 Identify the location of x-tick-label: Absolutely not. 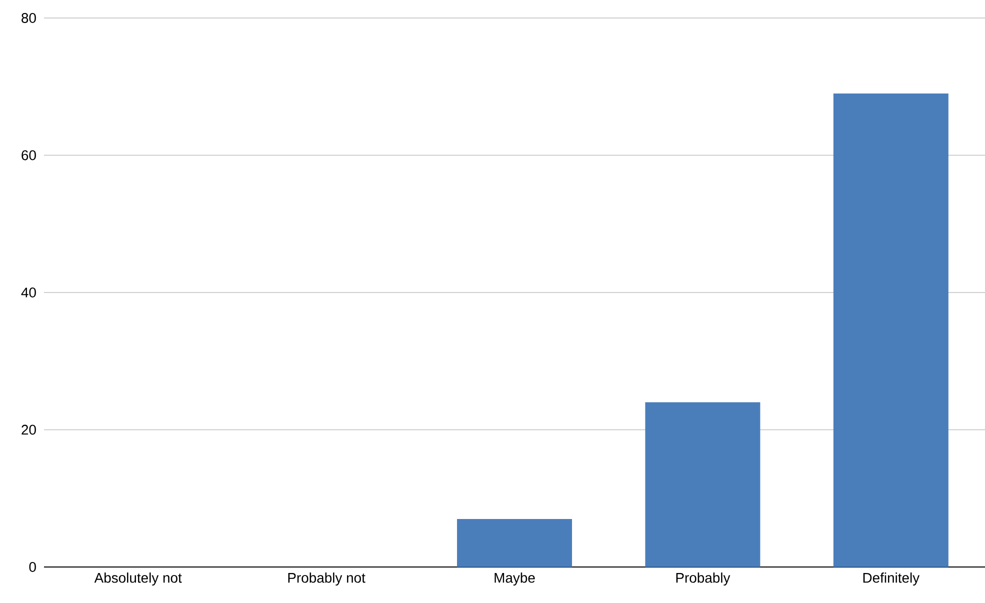
(138, 579).